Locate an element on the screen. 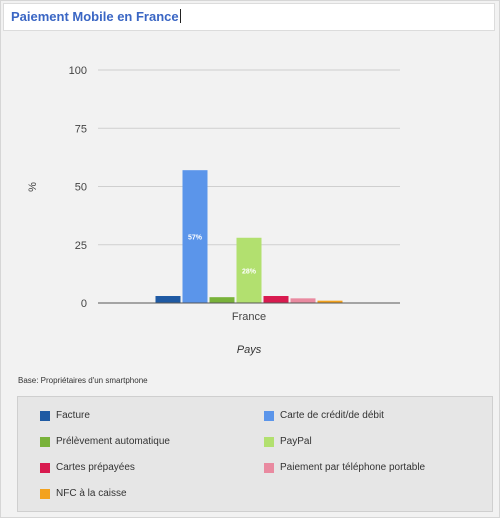 This screenshot has height=518, width=500. legend-item: Cartes prépayées is located at coordinates (87, 467).